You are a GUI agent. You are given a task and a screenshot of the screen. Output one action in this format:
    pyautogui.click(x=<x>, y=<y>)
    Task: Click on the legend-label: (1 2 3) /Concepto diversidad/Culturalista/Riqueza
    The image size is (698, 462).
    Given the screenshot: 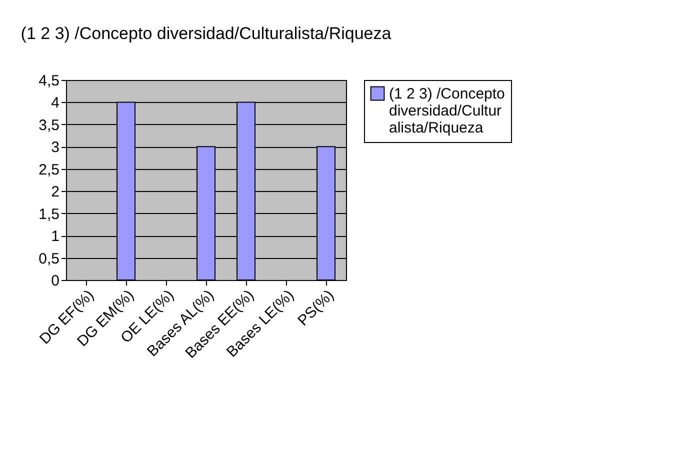 What is the action you would take?
    pyautogui.click(x=447, y=111)
    